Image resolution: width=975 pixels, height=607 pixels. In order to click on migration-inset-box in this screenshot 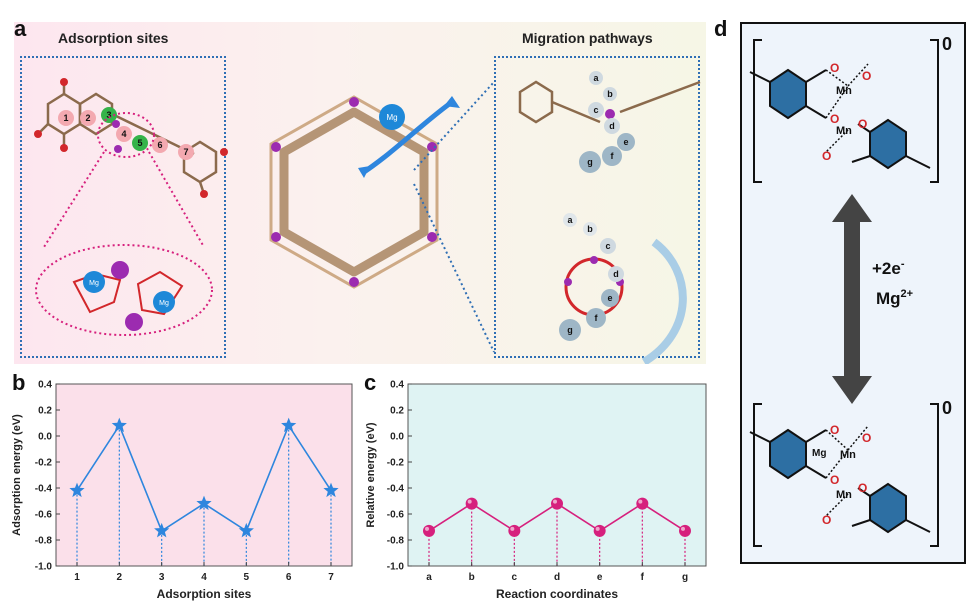, I will do `click(597, 207)`.